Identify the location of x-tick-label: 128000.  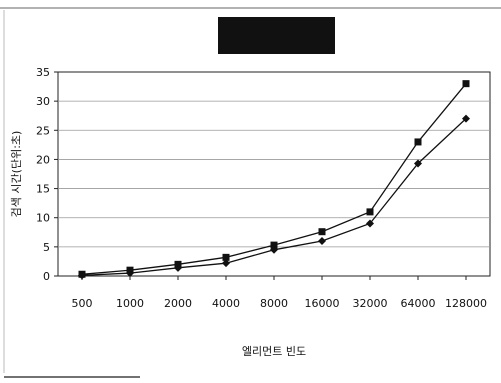
(466, 303).